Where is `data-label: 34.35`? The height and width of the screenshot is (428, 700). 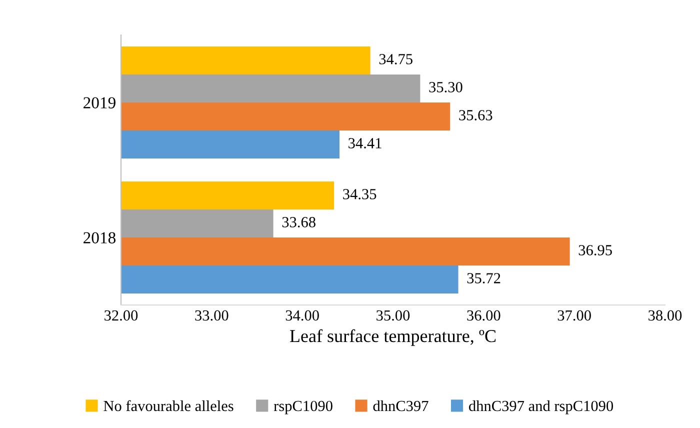 data-label: 34.35 is located at coordinates (359, 194).